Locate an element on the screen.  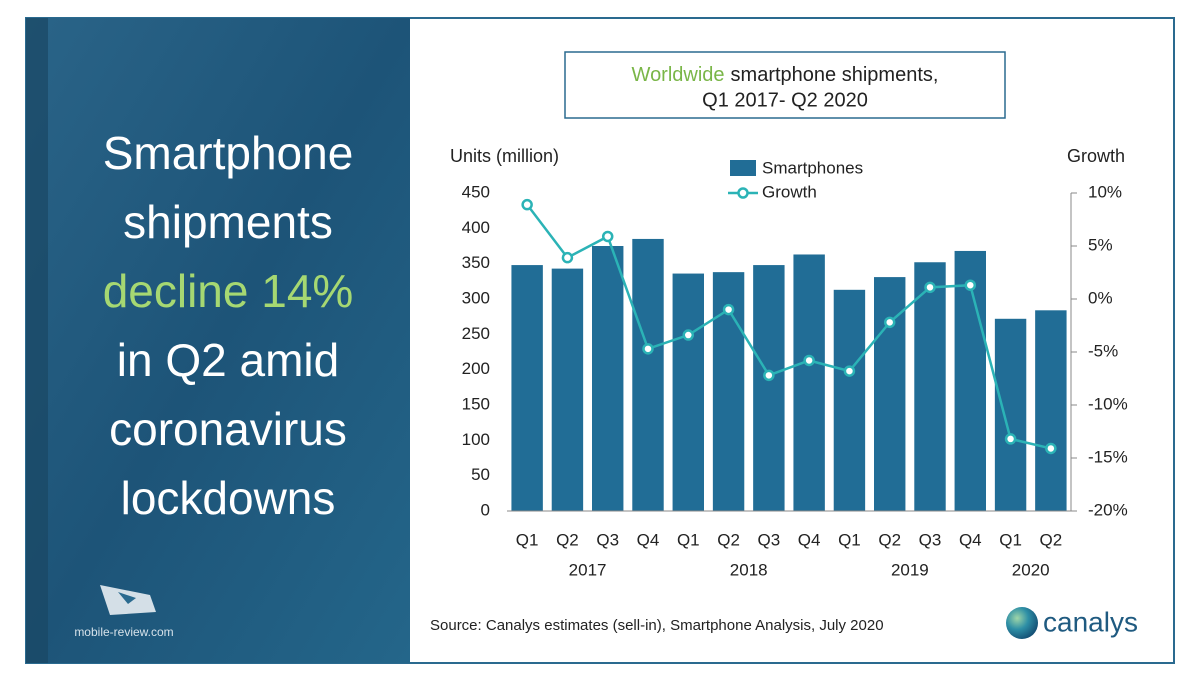
y-axis-label: Units (million) is located at coordinates (504, 156).